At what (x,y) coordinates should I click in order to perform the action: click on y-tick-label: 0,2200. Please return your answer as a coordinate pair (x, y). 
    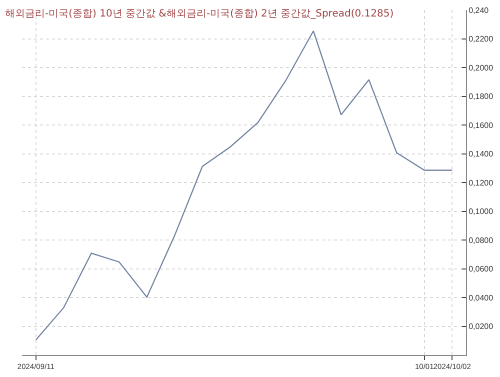
    Looking at the image, I should click on (481, 39).